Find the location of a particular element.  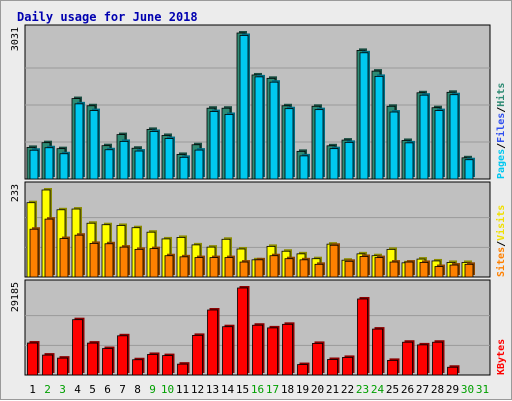

x-tick-label-9: 9 is located at coordinates (152, 389).